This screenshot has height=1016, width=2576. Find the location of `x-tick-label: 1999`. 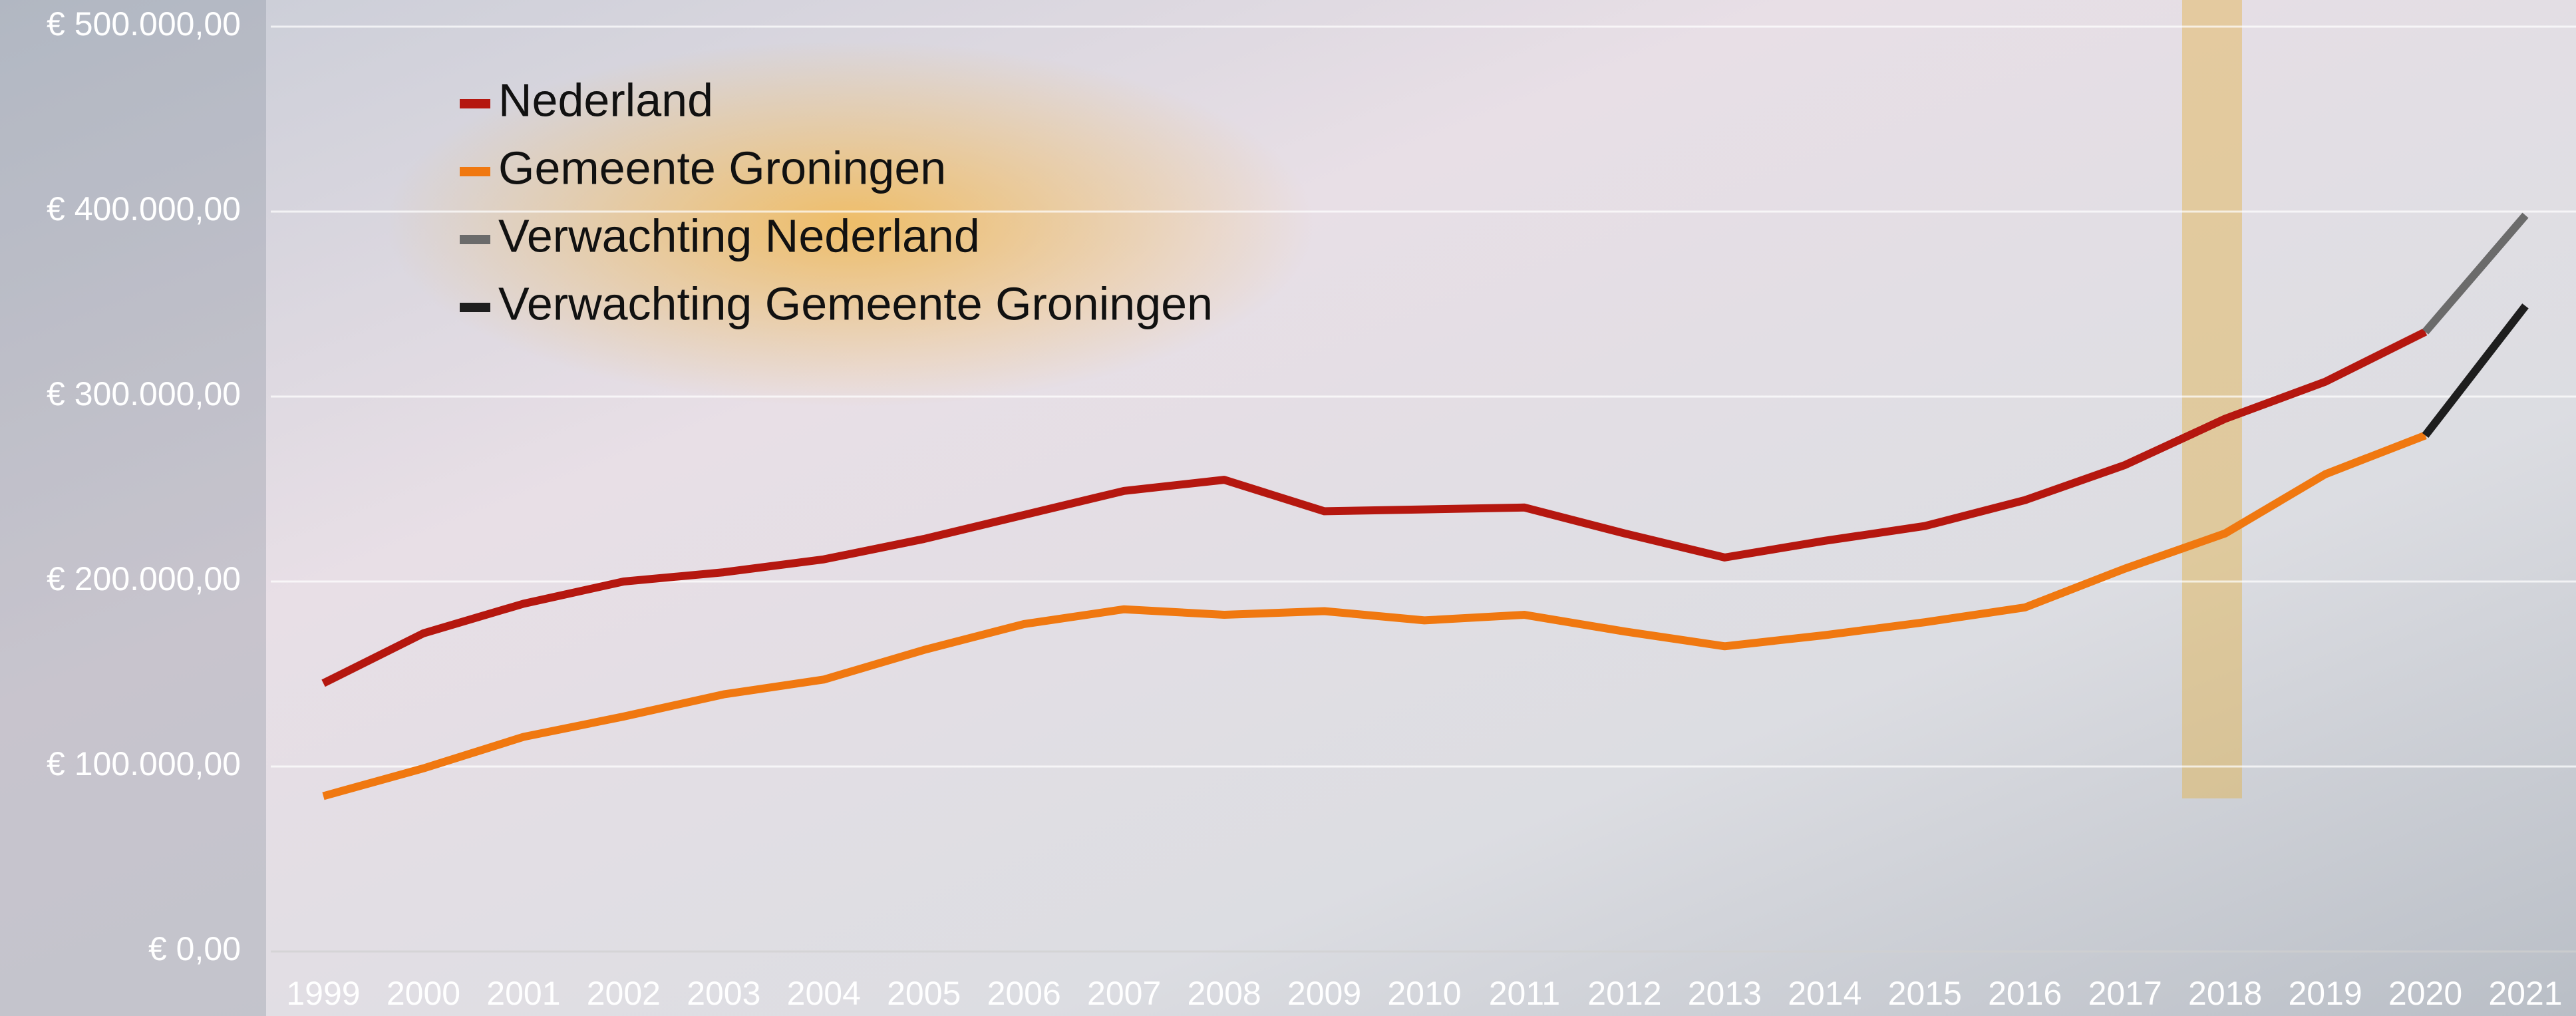

x-tick-label: 1999 is located at coordinates (323, 993).